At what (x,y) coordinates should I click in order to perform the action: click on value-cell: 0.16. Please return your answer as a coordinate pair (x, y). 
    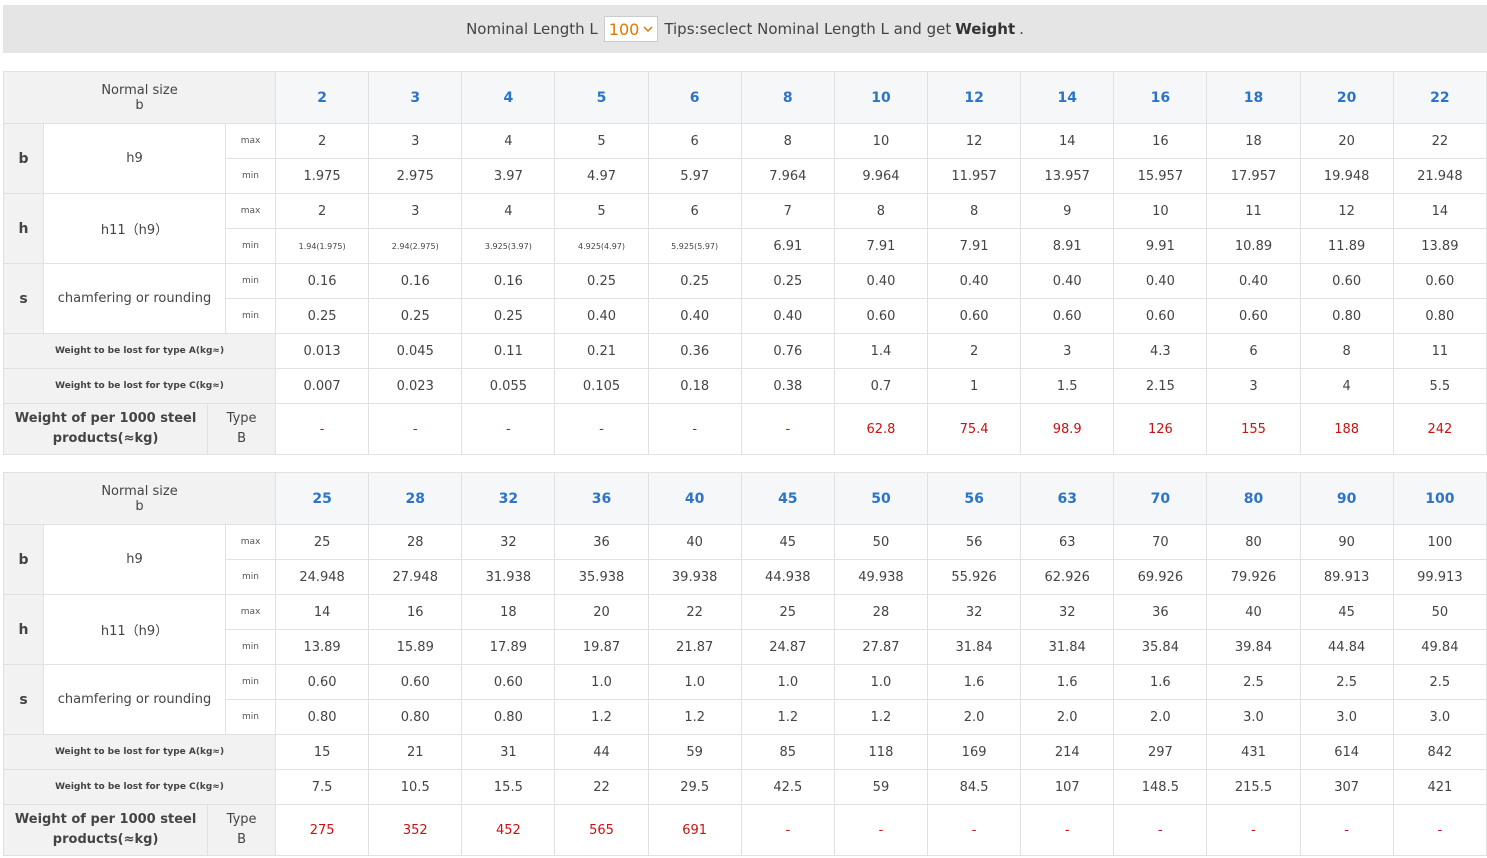
    Looking at the image, I should click on (508, 281).